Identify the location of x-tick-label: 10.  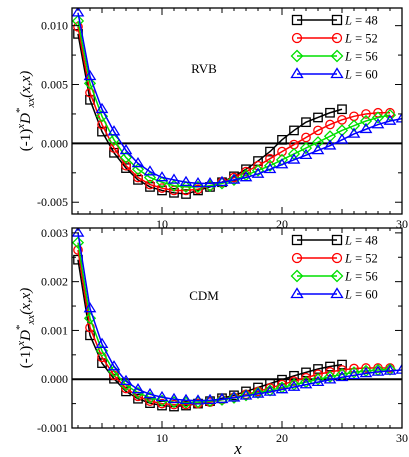
(162, 438).